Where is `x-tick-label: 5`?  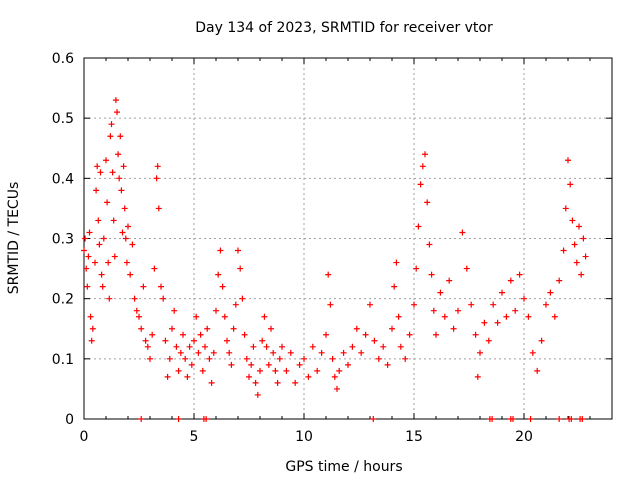
x-tick-label: 5 is located at coordinates (194, 437).